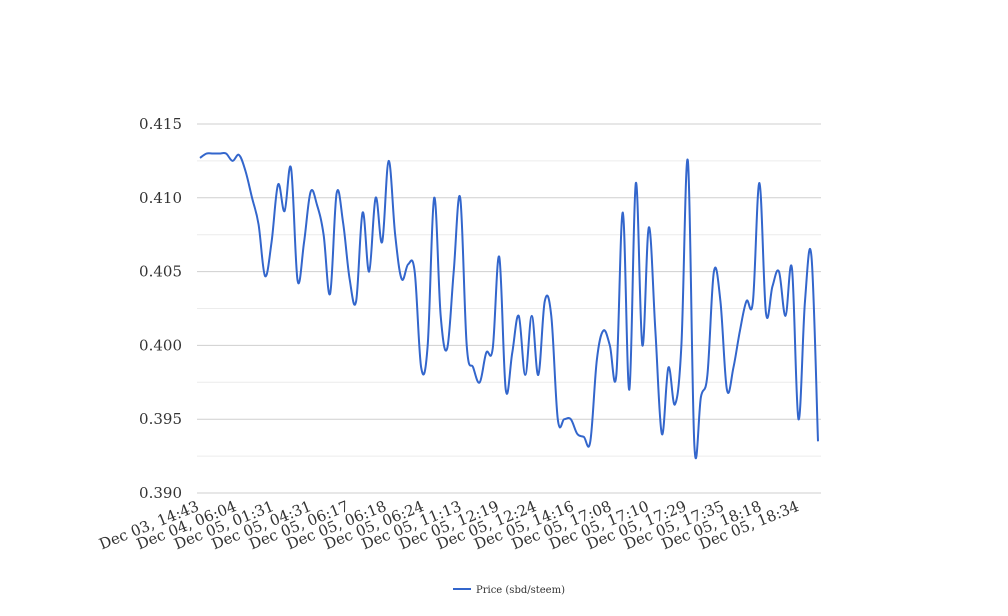 The height and width of the screenshot is (616, 1008). What do you see at coordinates (160, 124) in the screenshot?
I see `y-tick-label: 0.415` at bounding box center [160, 124].